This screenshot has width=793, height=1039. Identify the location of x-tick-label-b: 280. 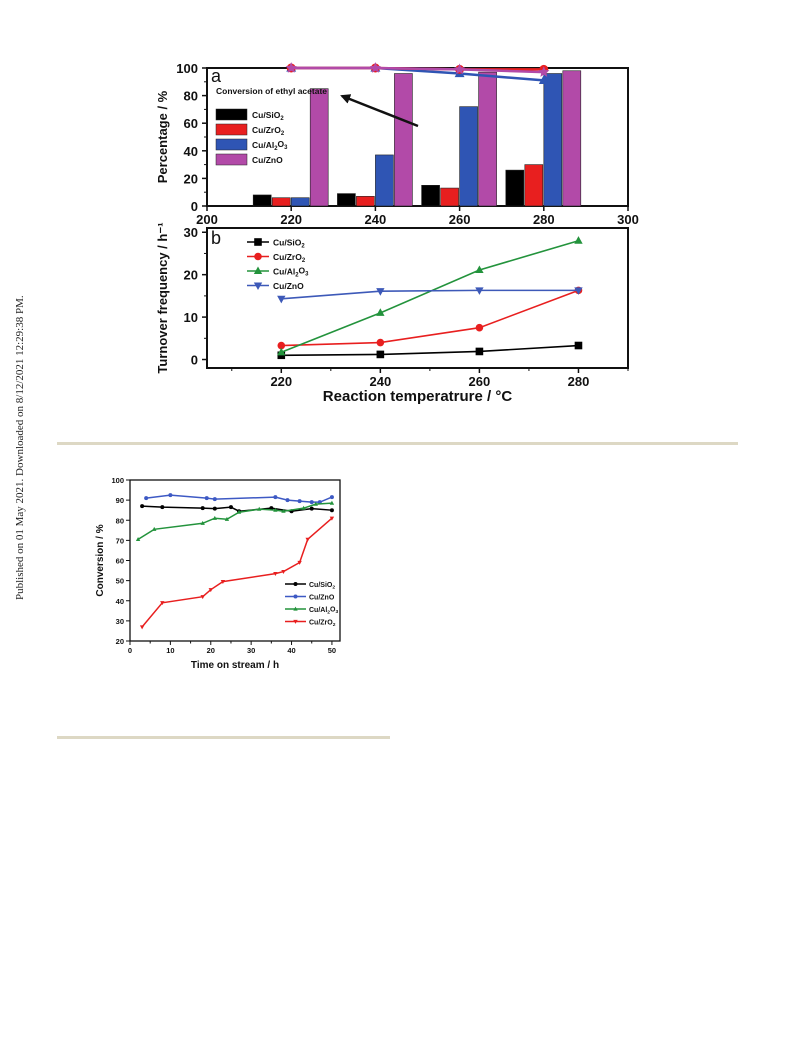
(579, 381).